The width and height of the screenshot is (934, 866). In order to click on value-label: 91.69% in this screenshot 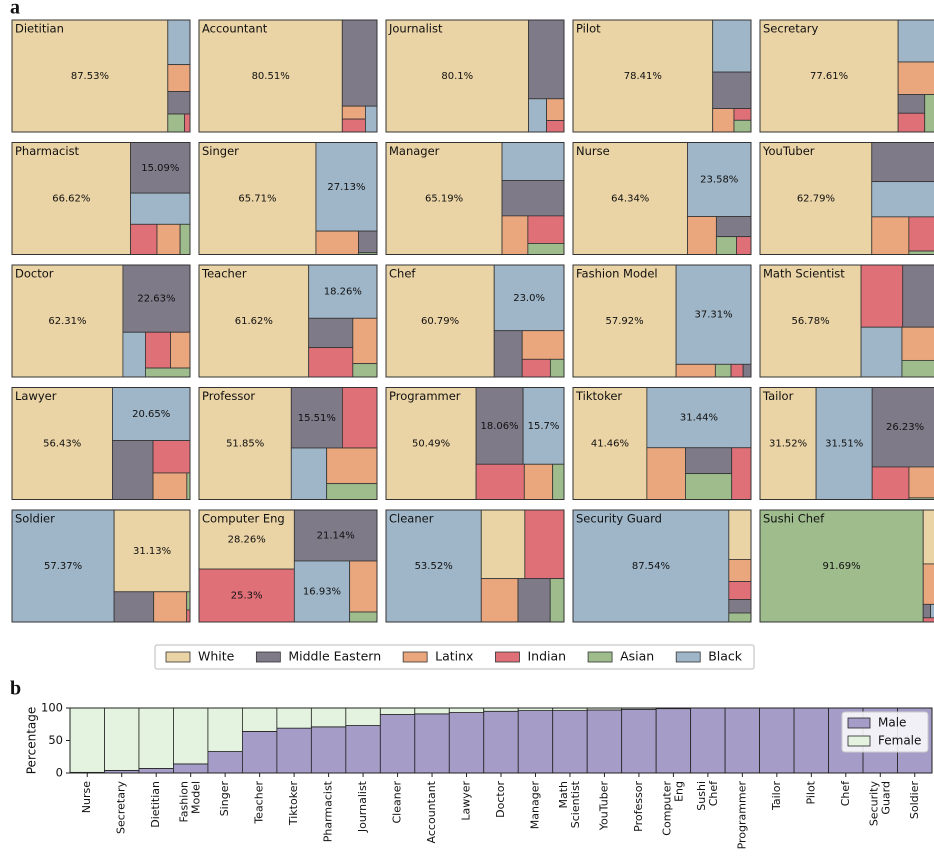, I will do `click(842, 566)`.